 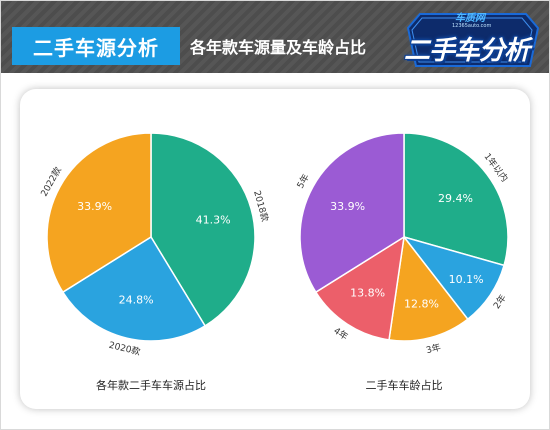 I want to click on slice-percent-label: 10.1%, so click(x=466, y=279).